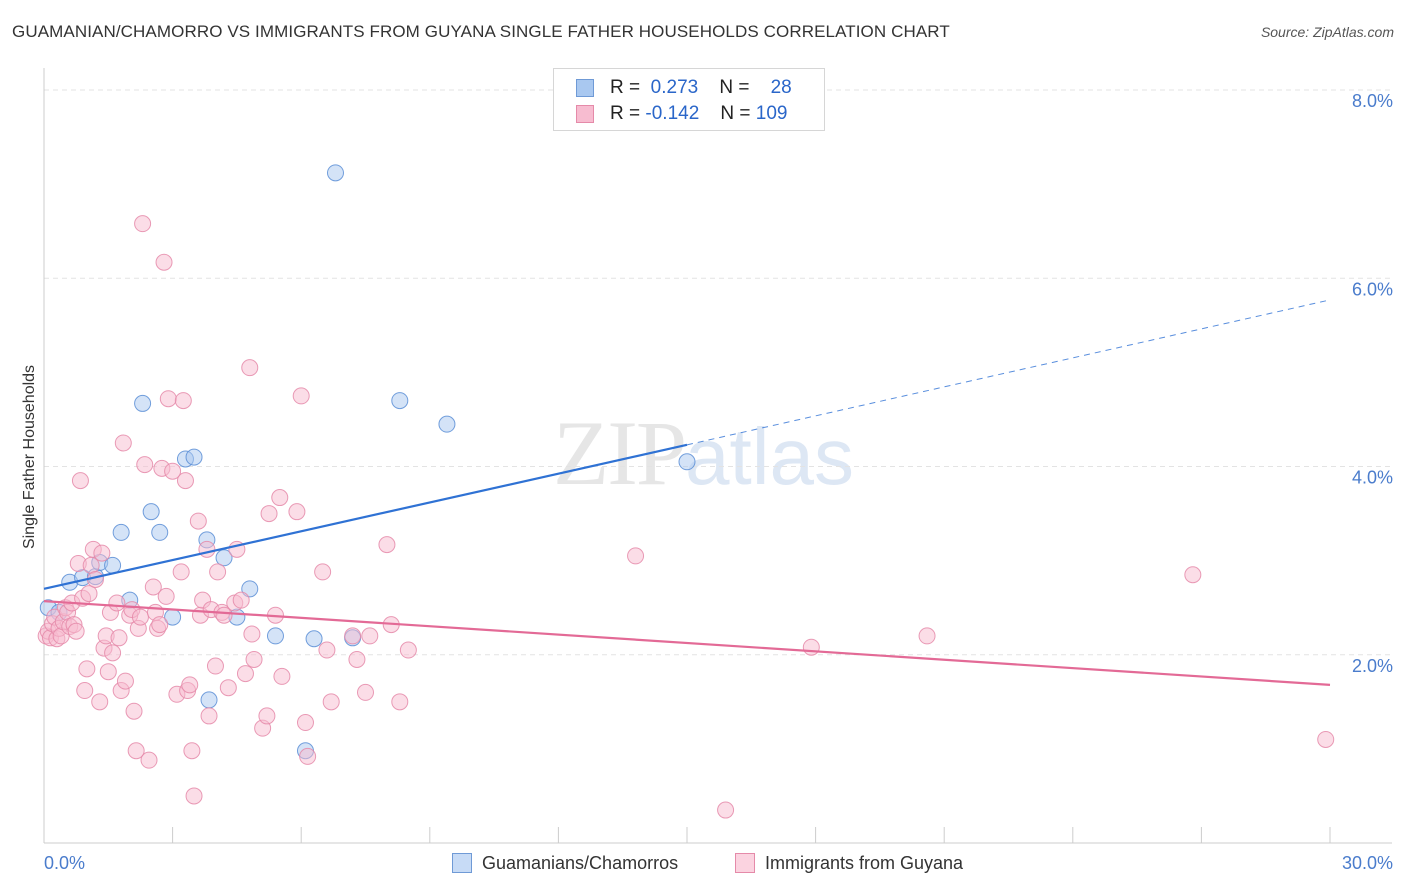 This screenshot has height=892, width=1406. I want to click on legend-stats-guamanians: R = 0.273 N = 28, so click(701, 87).